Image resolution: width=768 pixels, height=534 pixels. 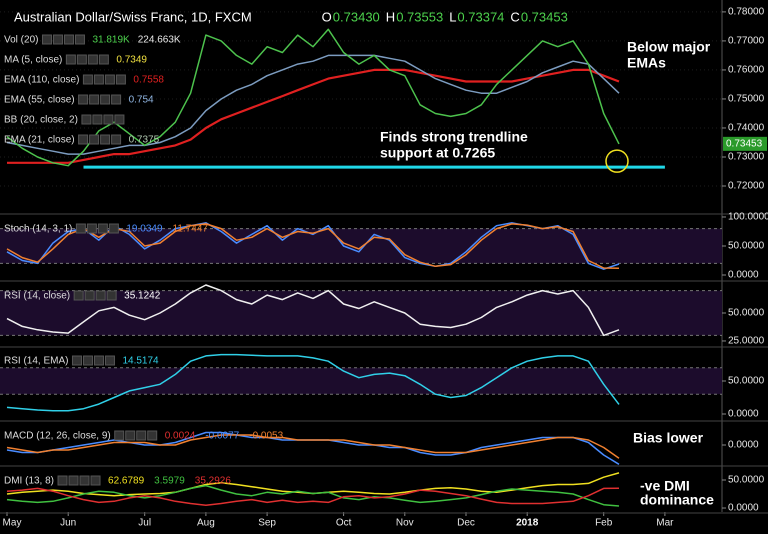 I want to click on ohlc-value: 0.73430, so click(x=356, y=16).